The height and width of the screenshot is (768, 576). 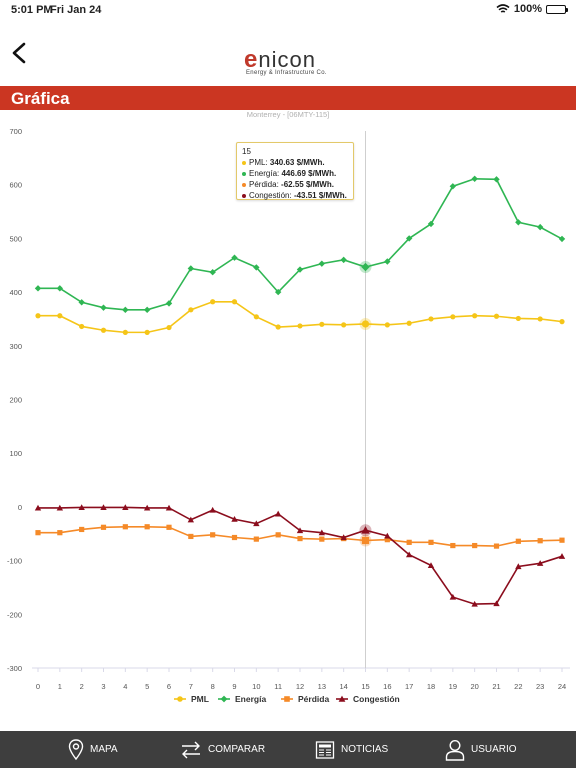 I want to click on nav-item-usuario: USUARIO, so click(x=481, y=749).